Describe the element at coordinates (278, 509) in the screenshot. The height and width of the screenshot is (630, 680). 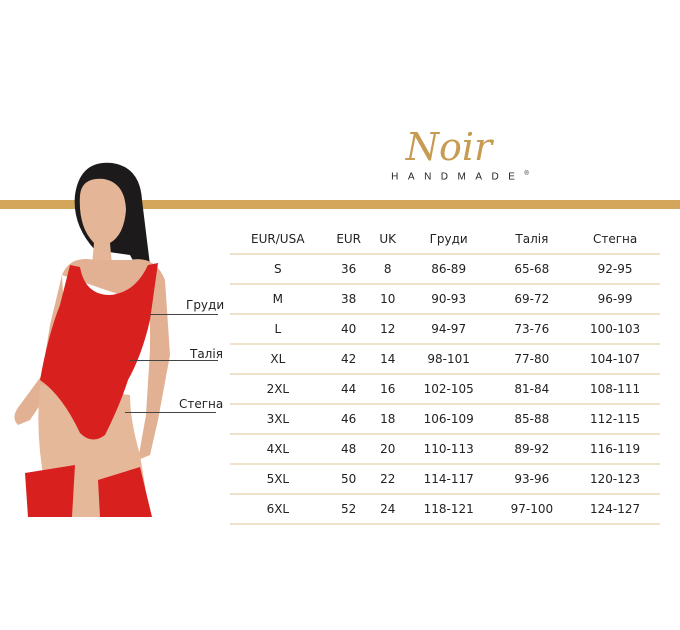
I see `cell-size: 6XL` at that location.